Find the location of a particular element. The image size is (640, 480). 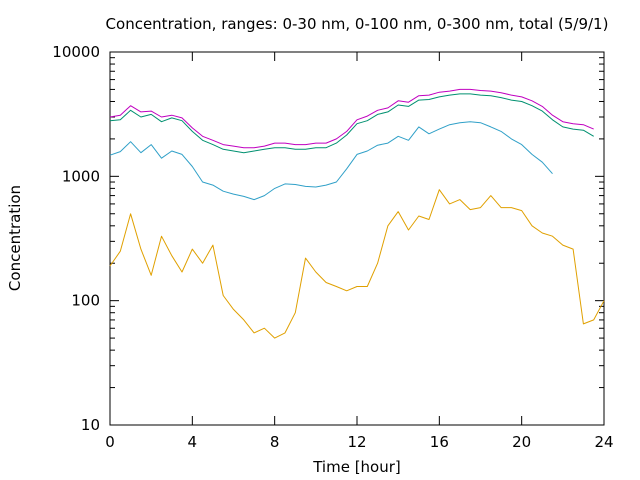

y-tick-label: 10000 is located at coordinates (76, 52).